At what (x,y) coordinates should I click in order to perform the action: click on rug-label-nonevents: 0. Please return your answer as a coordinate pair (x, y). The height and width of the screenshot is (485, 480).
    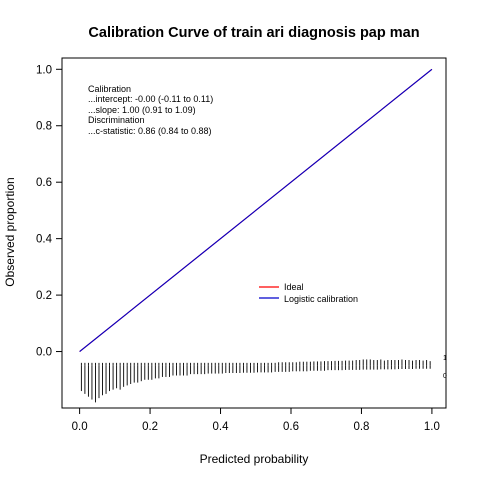
    Looking at the image, I should click on (445, 376).